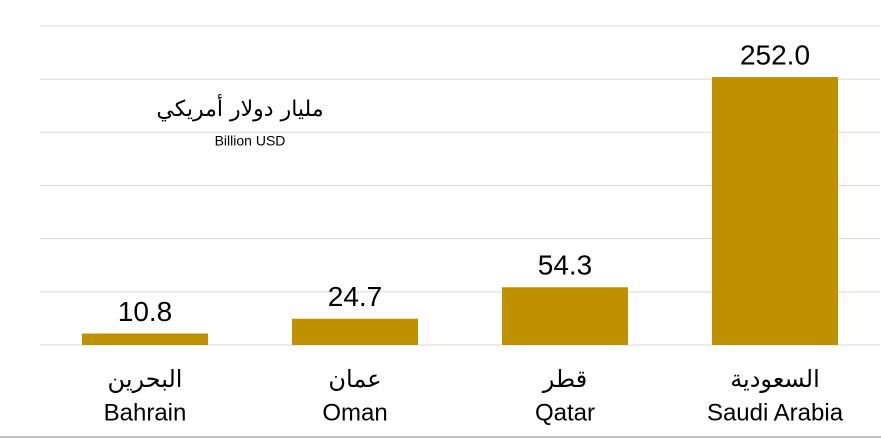 This screenshot has height=439, width=881. What do you see at coordinates (250, 141) in the screenshot?
I see `unit-annotation: Billion USD` at bounding box center [250, 141].